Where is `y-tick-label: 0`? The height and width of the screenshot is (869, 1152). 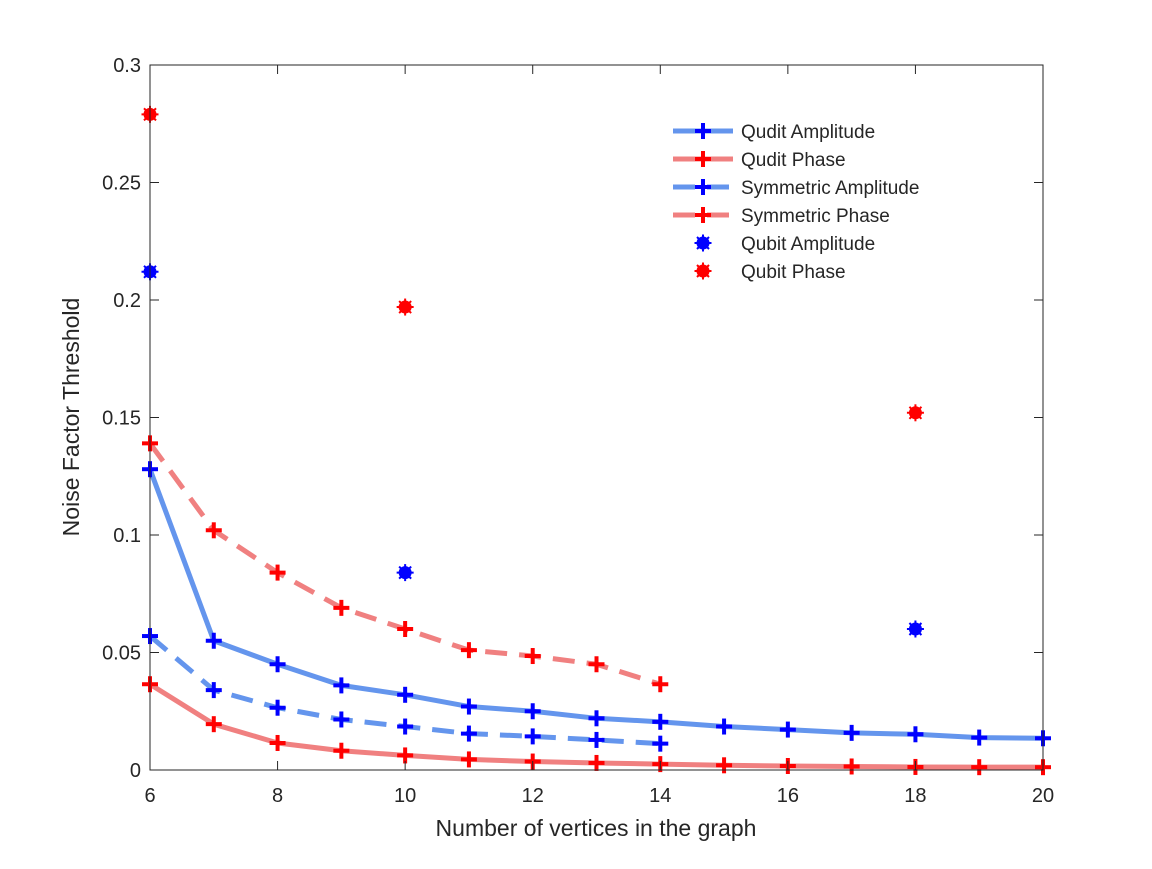 y-tick-label: 0 is located at coordinates (135, 771).